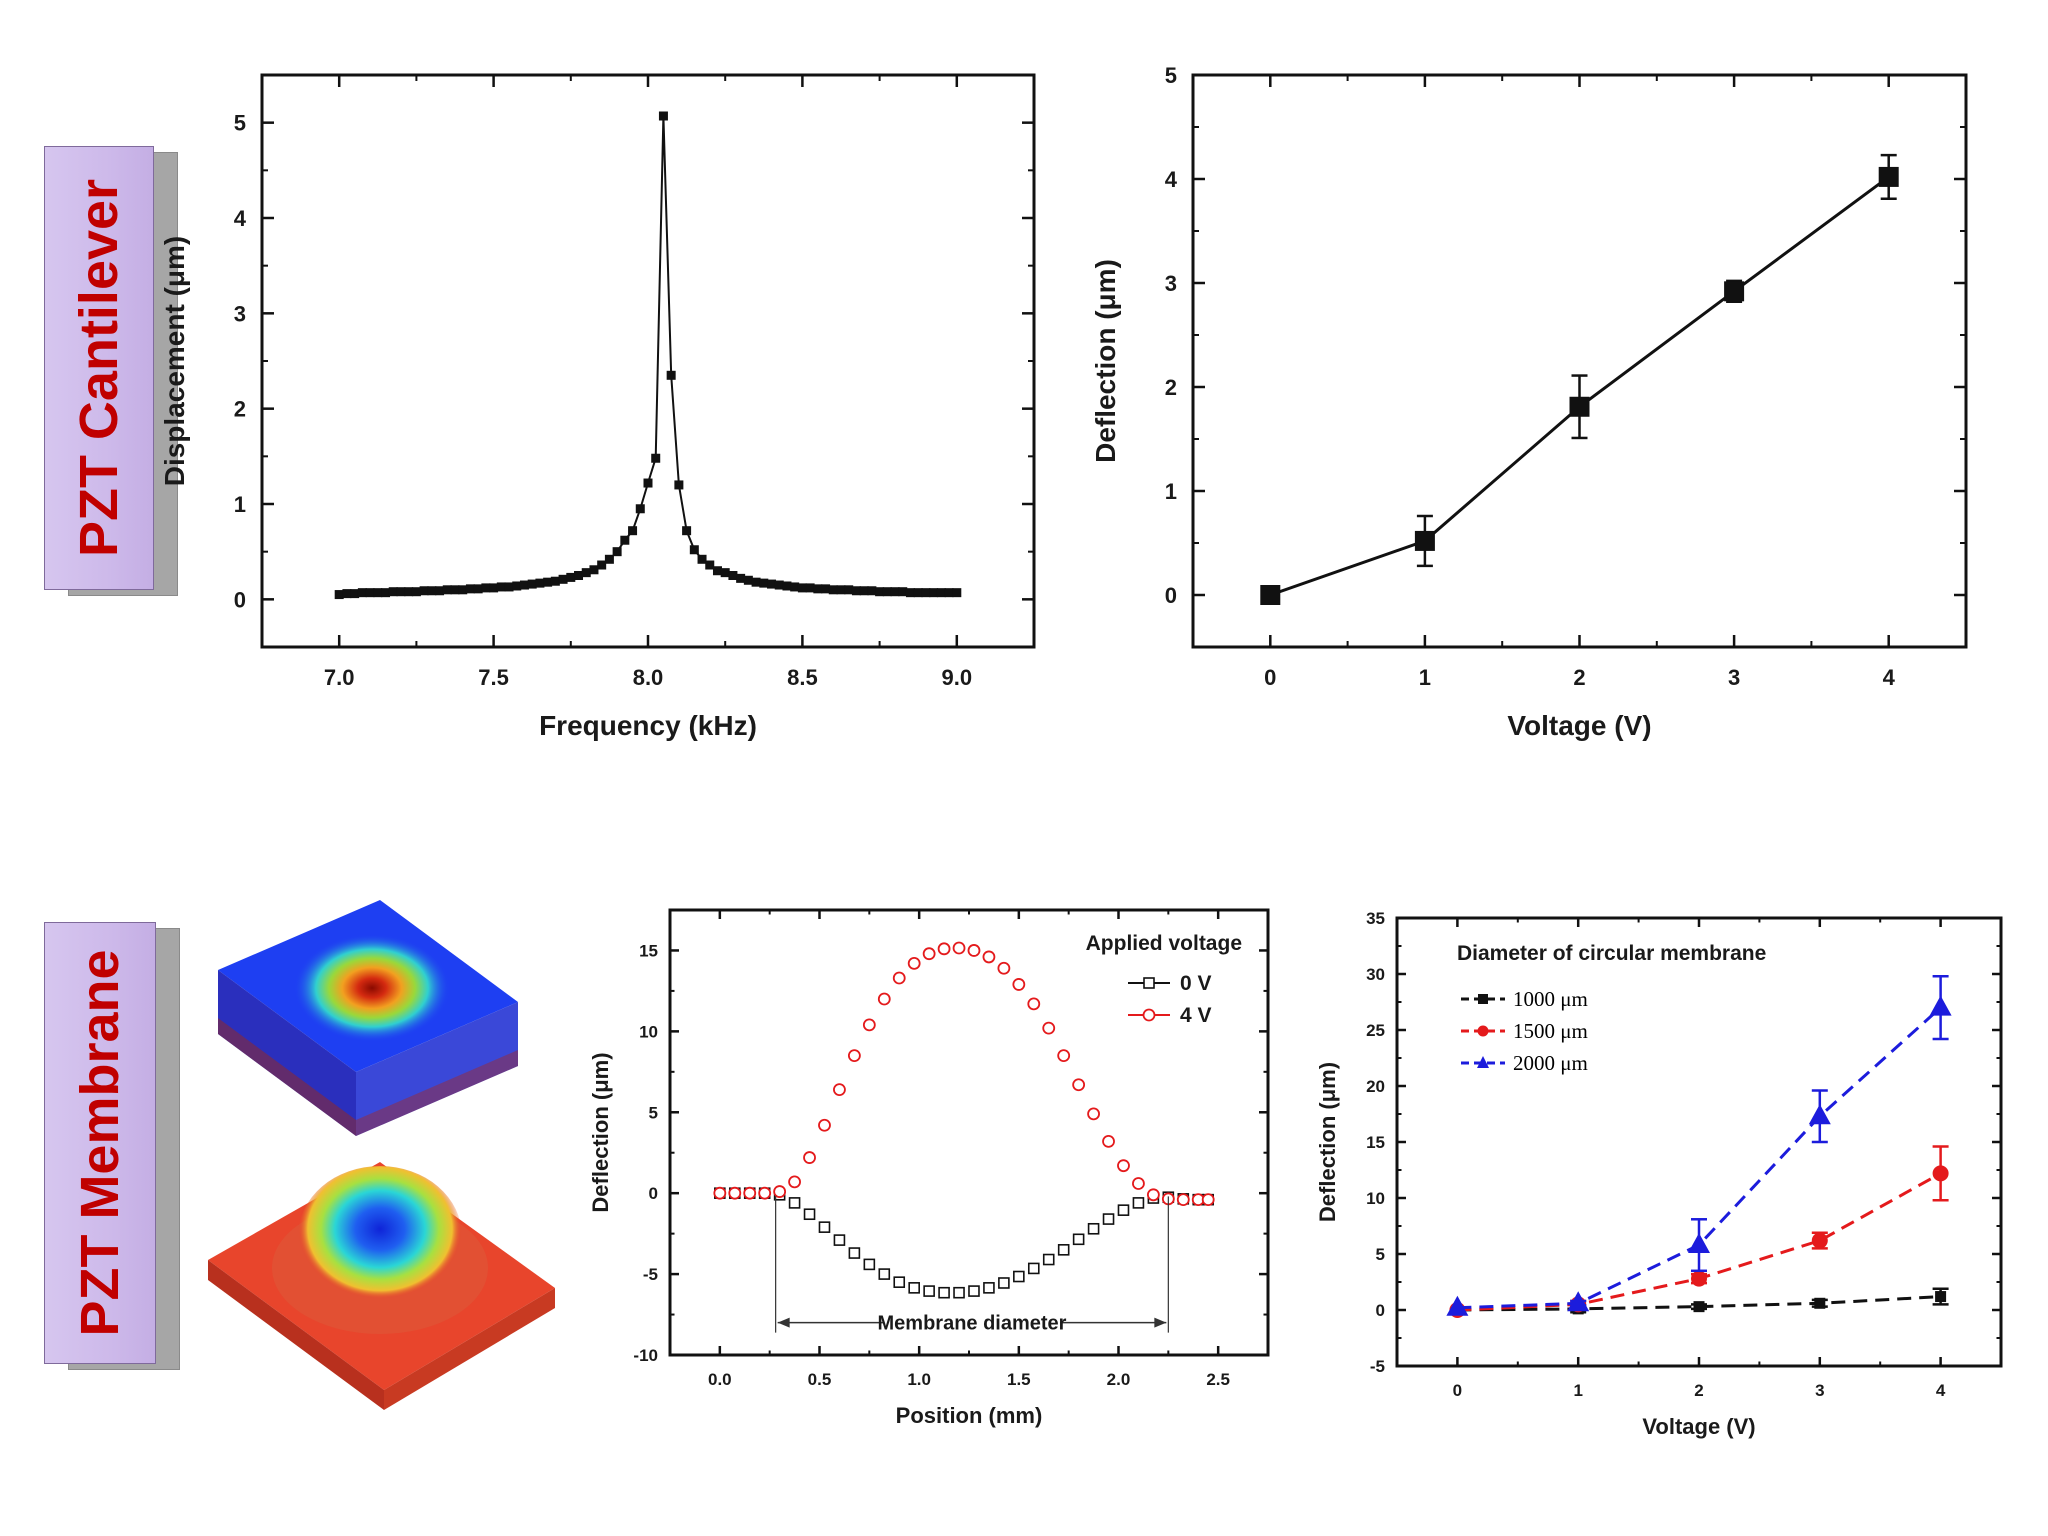 This screenshot has height=1536, width=2048. I want to click on x-axis-title: Frequency (kHz), so click(648, 725).